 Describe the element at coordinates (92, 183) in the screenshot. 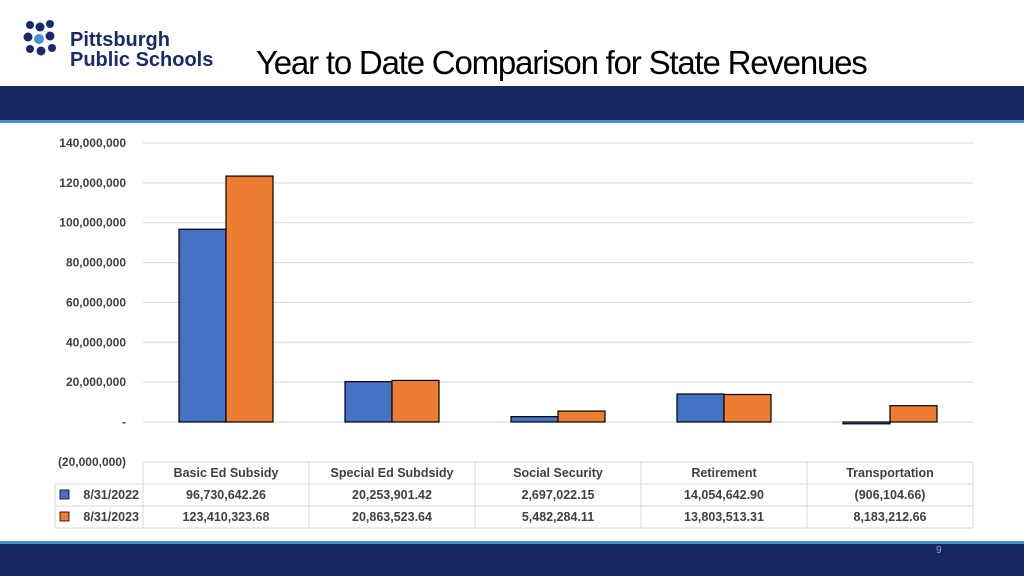

I see `y-tick-label: 120,000,000` at that location.